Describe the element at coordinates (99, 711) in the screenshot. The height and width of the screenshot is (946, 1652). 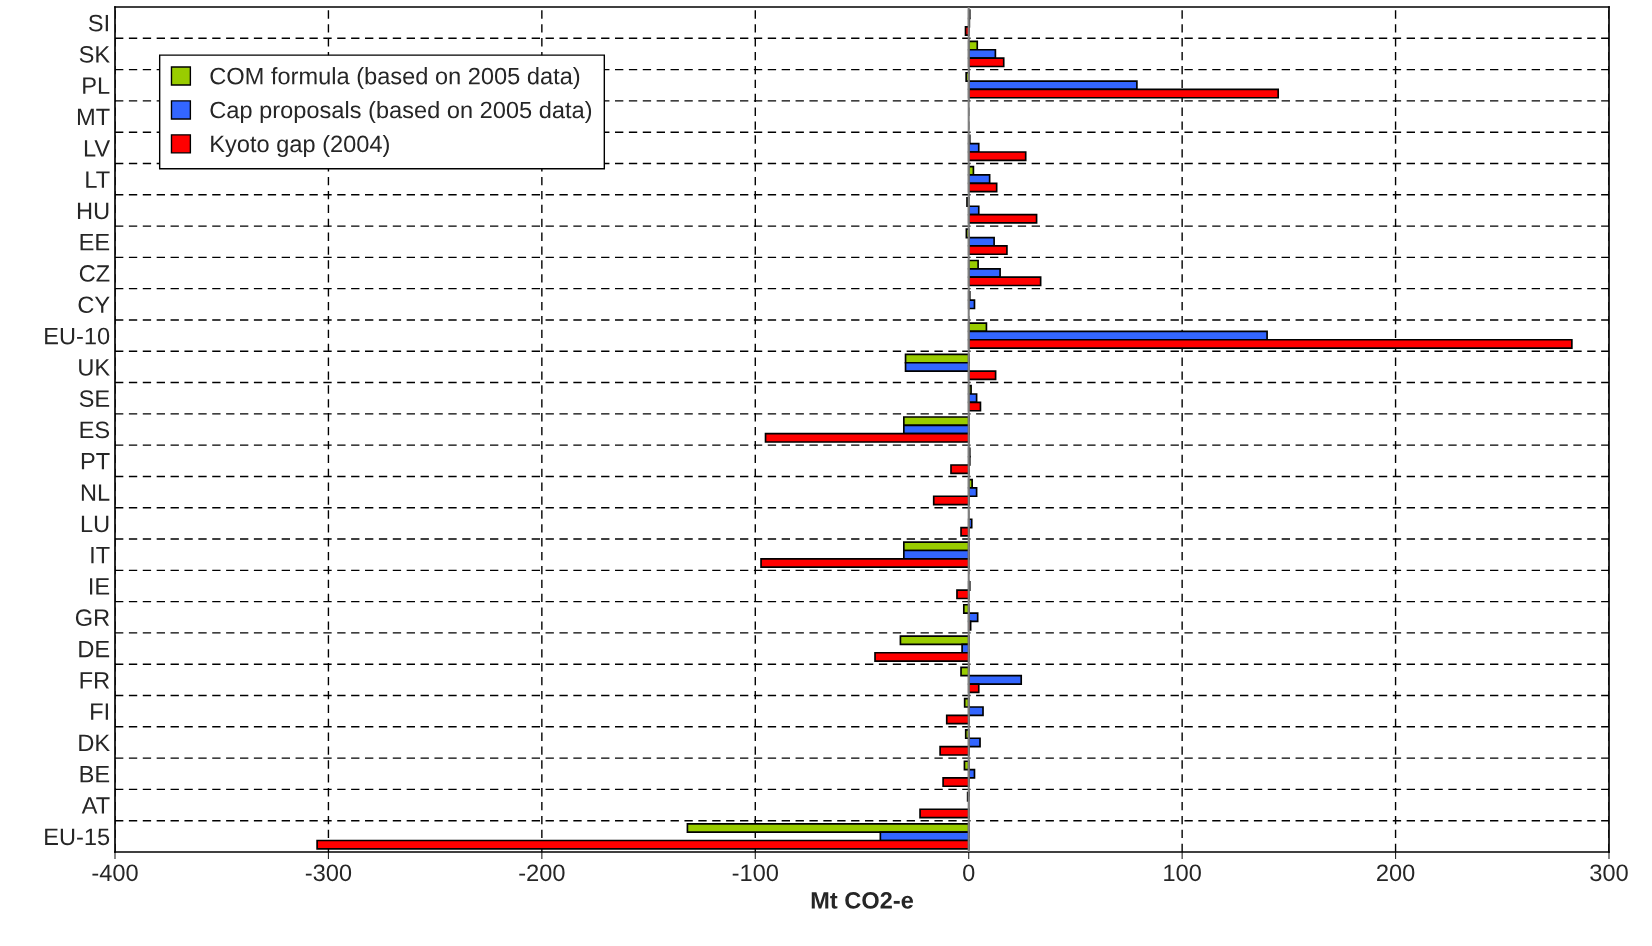
I see `y-tick-label: FI` at that location.